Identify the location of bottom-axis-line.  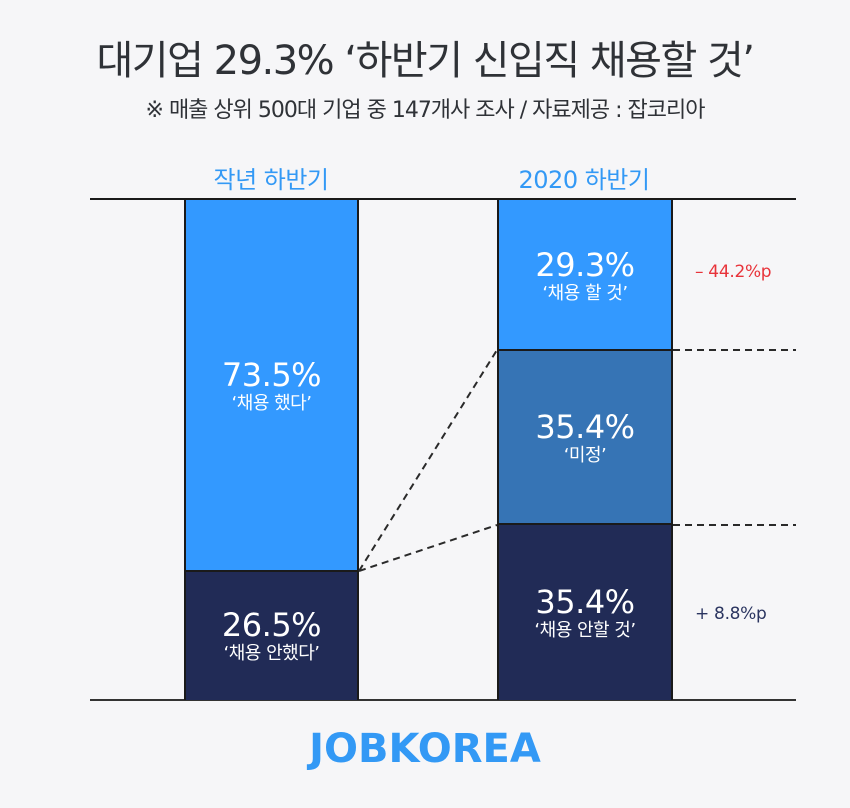
(443, 700).